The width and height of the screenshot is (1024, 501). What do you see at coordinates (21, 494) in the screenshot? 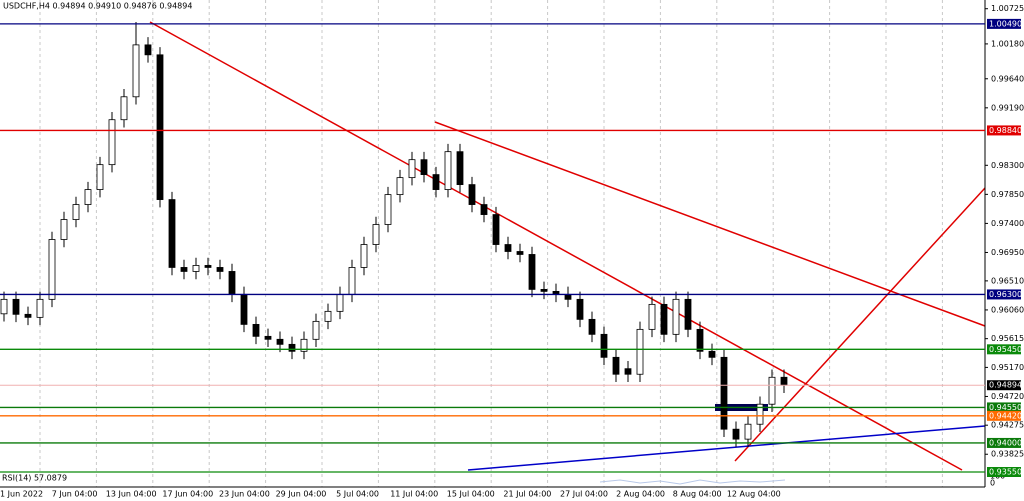
I see `x-tick-label: 1 Jun 2022` at bounding box center [21, 494].